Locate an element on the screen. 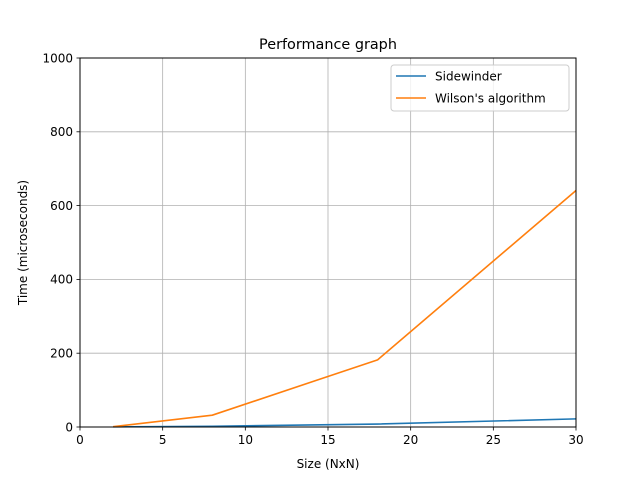  y-axis-ticks: 0 200 400 600 800 1000 is located at coordinates (61, 242).